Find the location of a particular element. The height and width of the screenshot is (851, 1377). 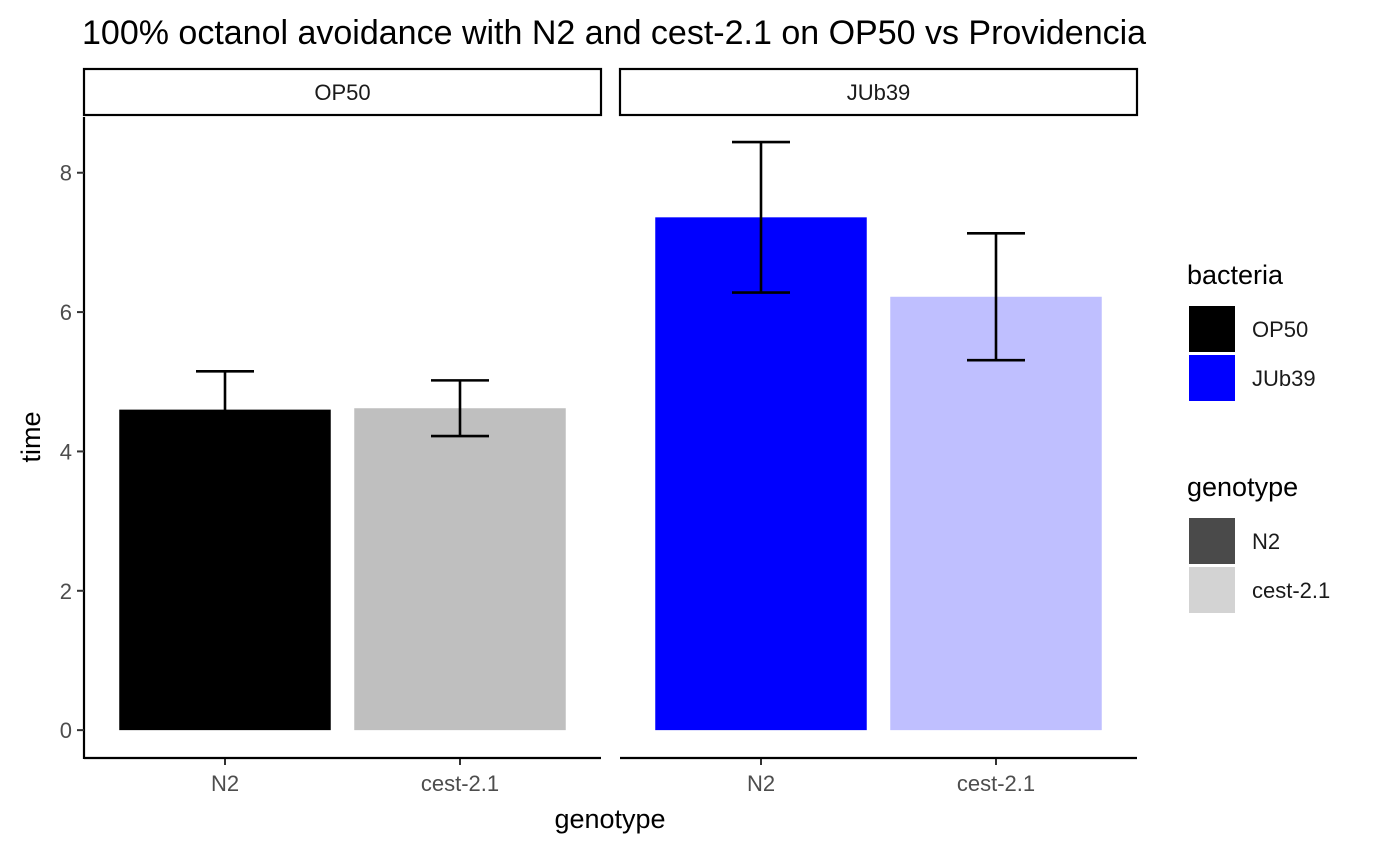

facet-strip: JUb39 is located at coordinates (878, 92).